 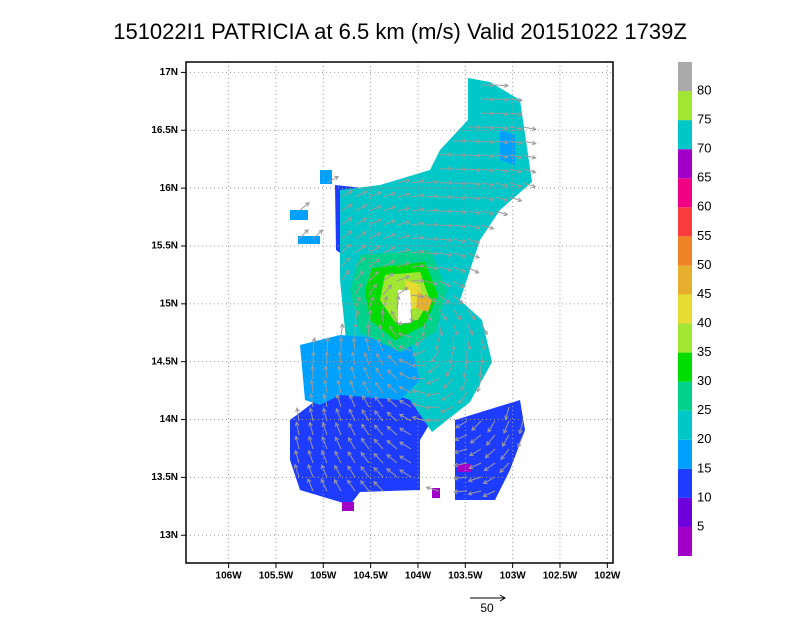 I want to click on colorbar-label: 45, so click(x=704, y=293).